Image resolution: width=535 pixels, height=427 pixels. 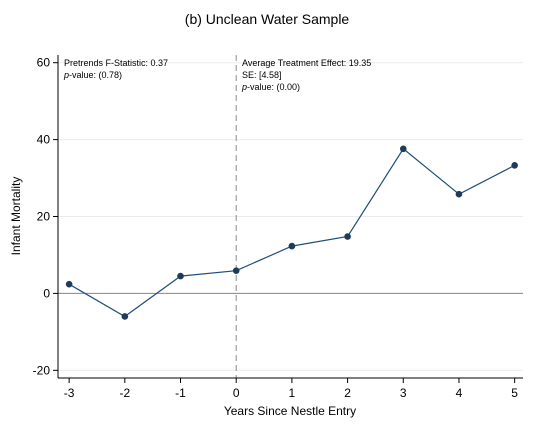 What do you see at coordinates (290, 411) in the screenshot?
I see `x-axis-label: Years Since Nestle Entry` at bounding box center [290, 411].